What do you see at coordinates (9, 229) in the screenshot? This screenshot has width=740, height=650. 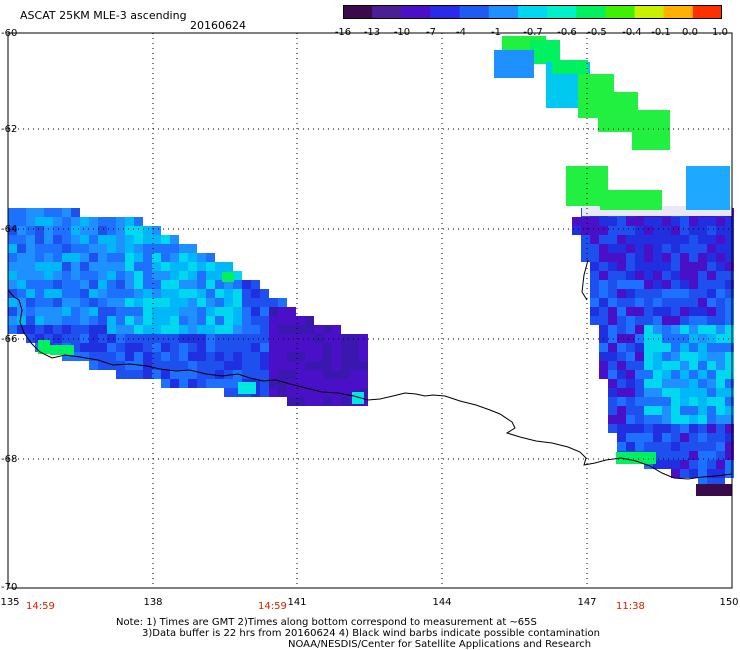 I see `lat-label: -64` at bounding box center [9, 229].